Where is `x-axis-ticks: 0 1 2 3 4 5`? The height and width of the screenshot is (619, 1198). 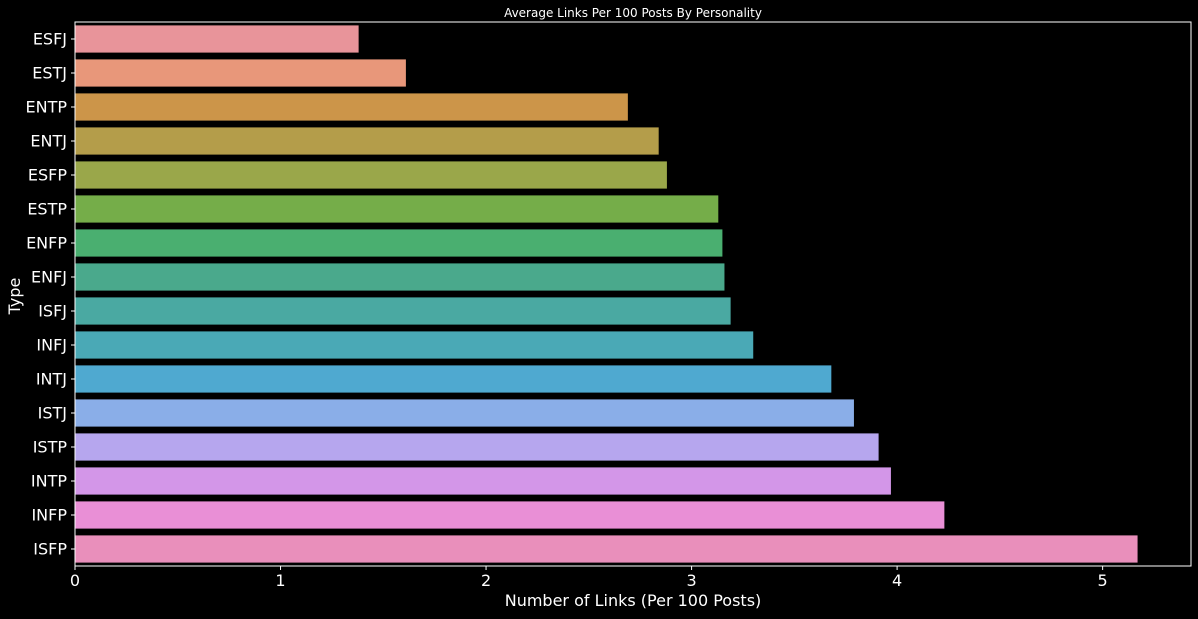 x-axis-ticks: 0 1 2 3 4 5 is located at coordinates (589, 578).